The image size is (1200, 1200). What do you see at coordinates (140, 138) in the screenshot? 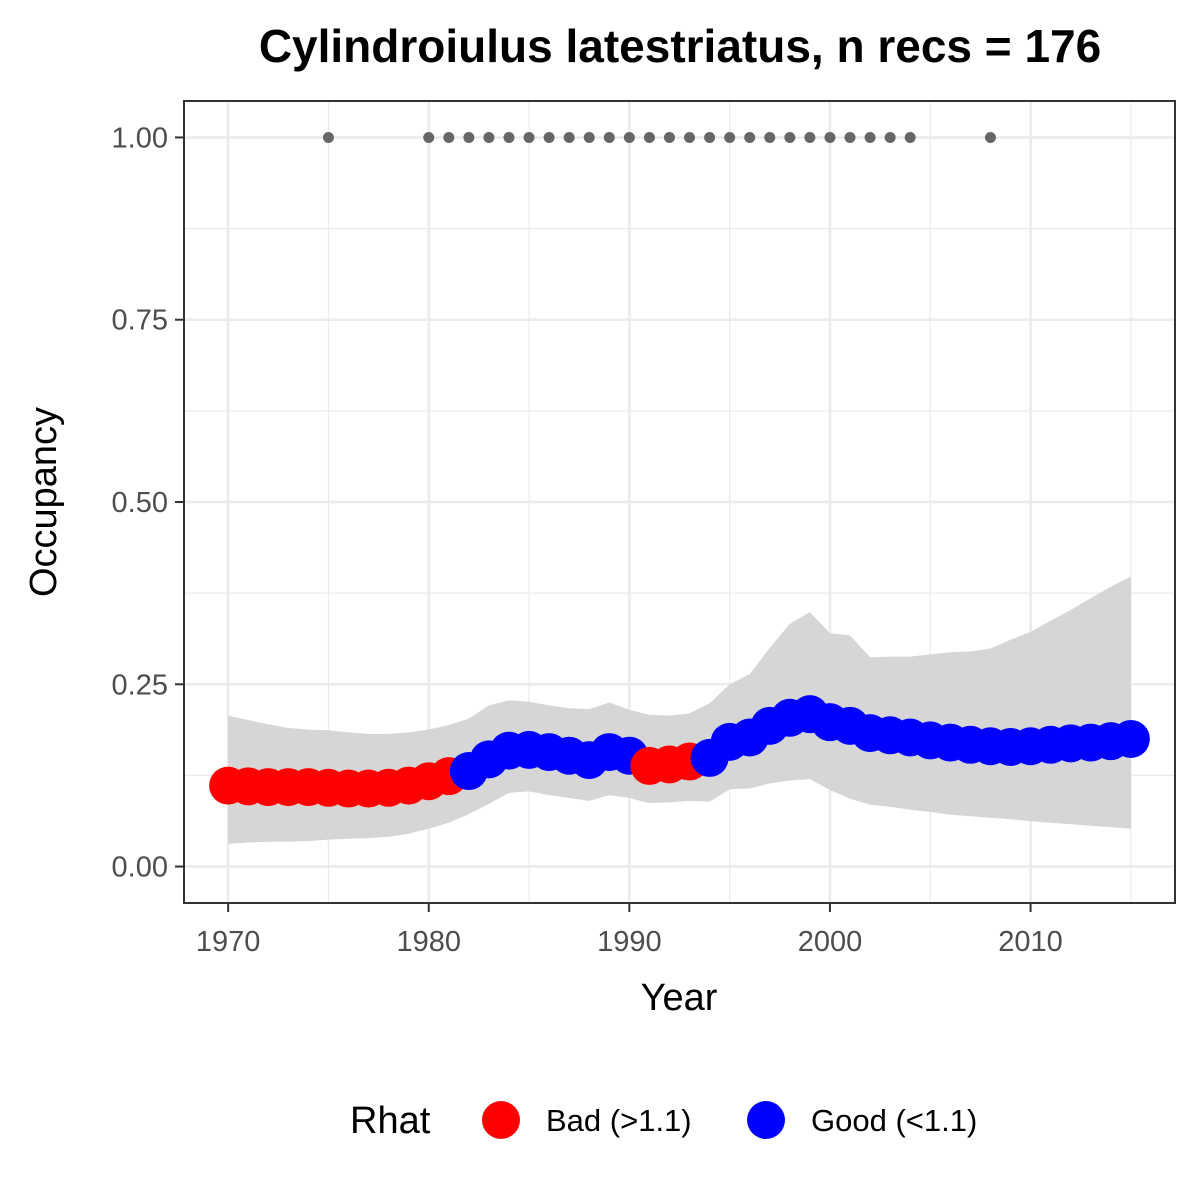
I see `y-tick-label: 1.00` at bounding box center [140, 138].